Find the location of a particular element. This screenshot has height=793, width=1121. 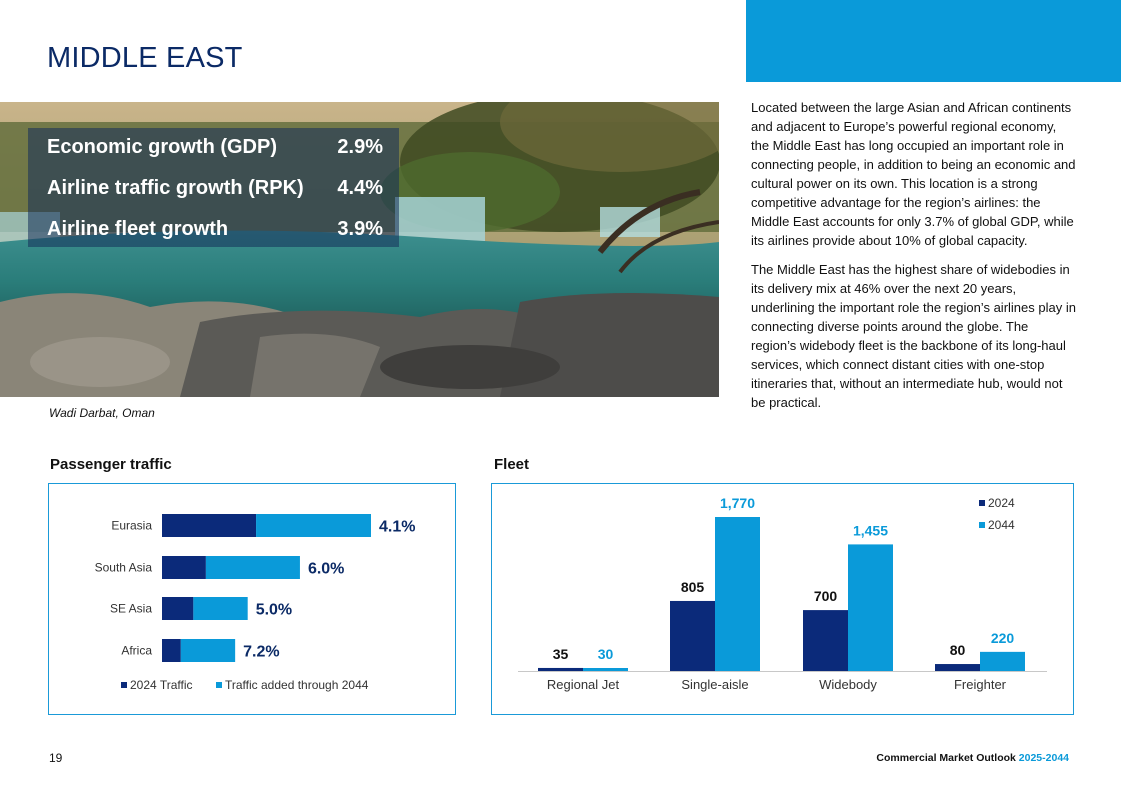

photo-caption: Wadi Darbat, Oman is located at coordinates (102, 413).